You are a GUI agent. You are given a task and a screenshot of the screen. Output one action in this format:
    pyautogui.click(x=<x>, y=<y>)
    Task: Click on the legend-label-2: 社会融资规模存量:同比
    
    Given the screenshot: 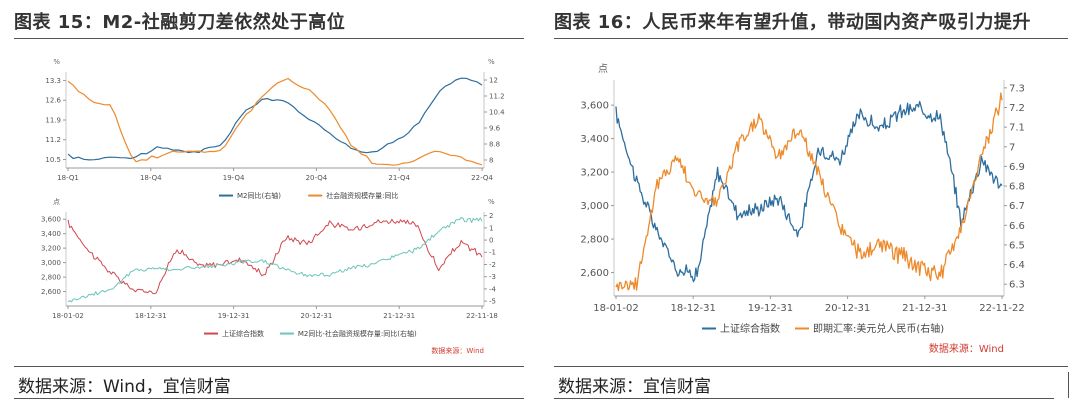 What is the action you would take?
    pyautogui.click(x=362, y=195)
    